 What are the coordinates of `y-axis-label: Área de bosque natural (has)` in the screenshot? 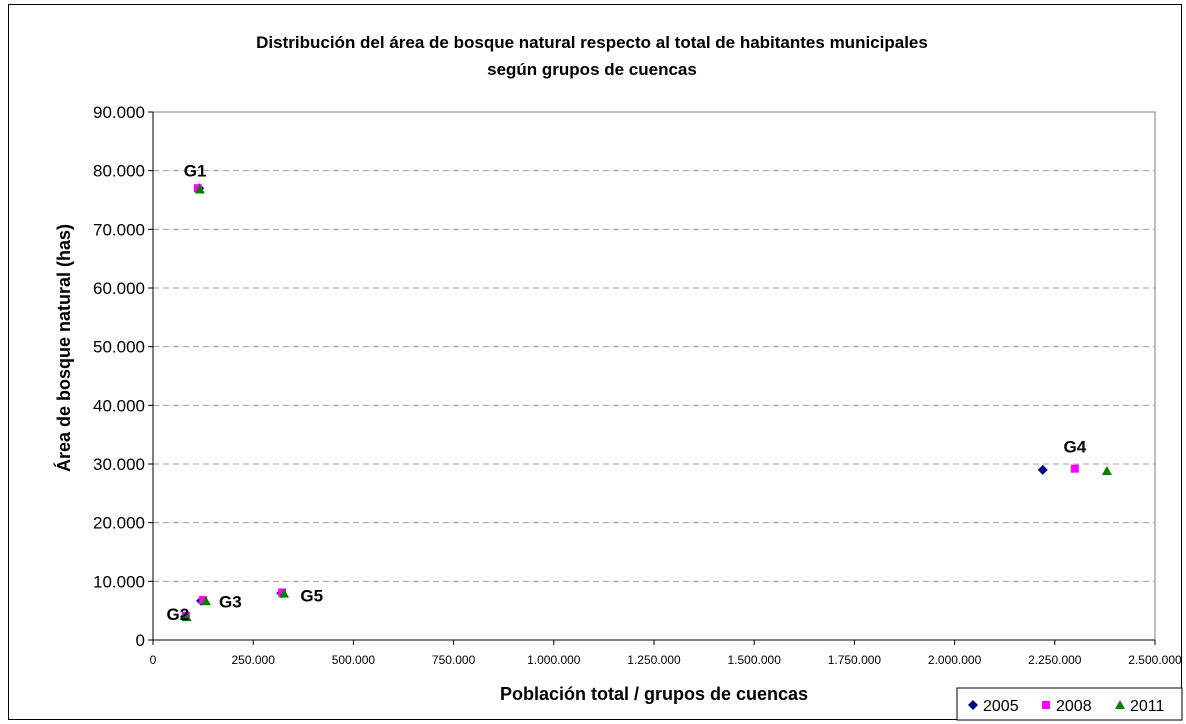 It's located at (63, 348).